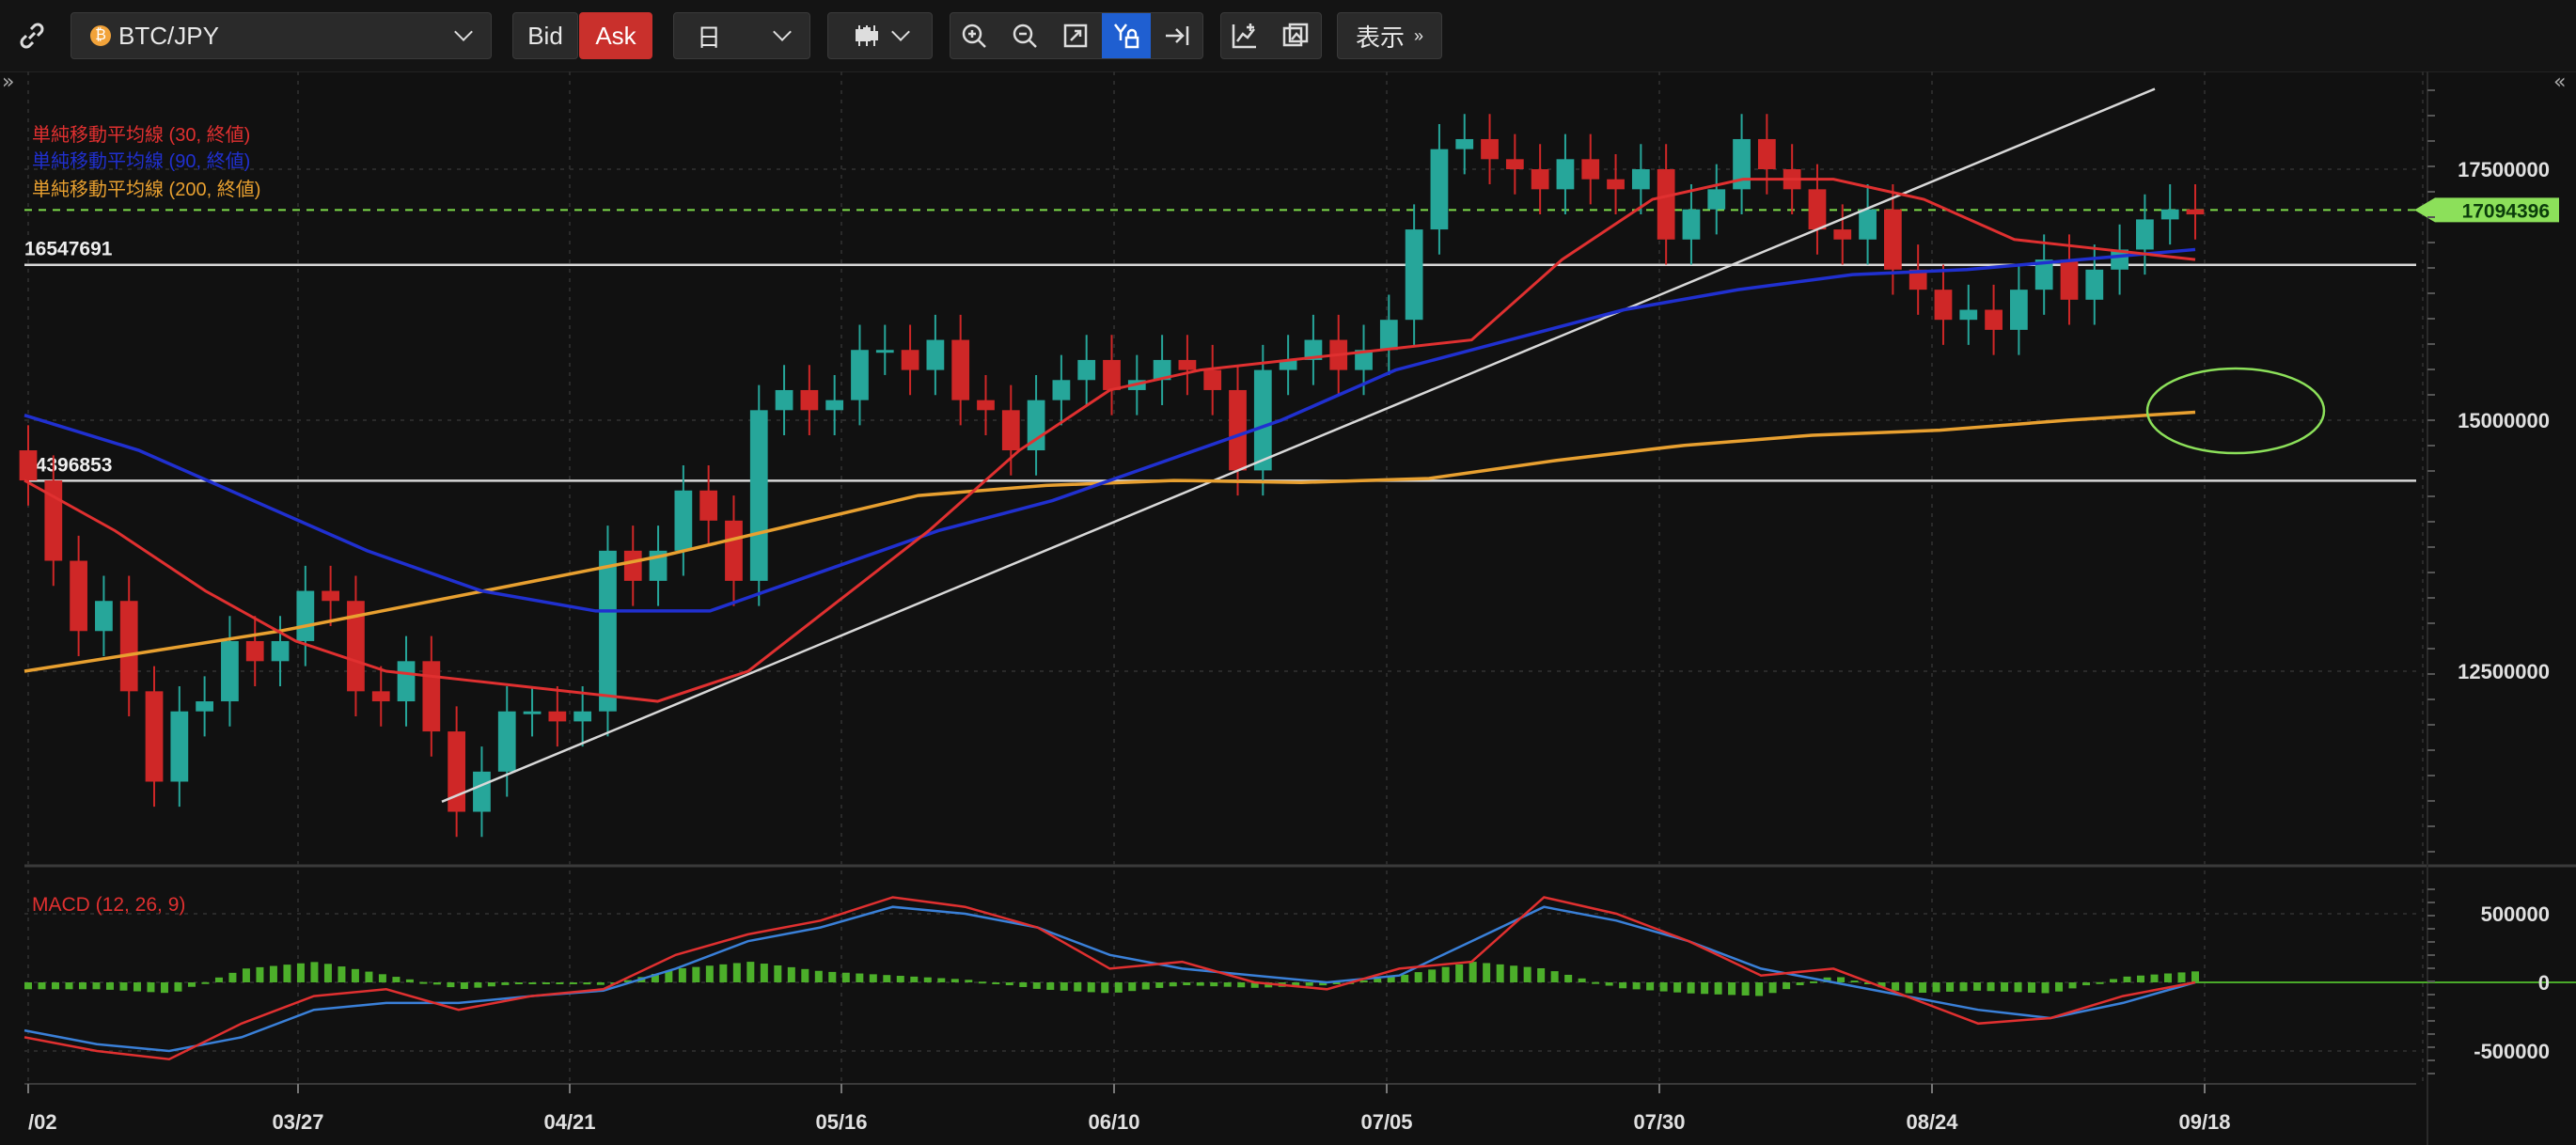 The height and width of the screenshot is (1145, 2576). What do you see at coordinates (1178, 35) in the screenshot?
I see `scroll-to-end-icon` at bounding box center [1178, 35].